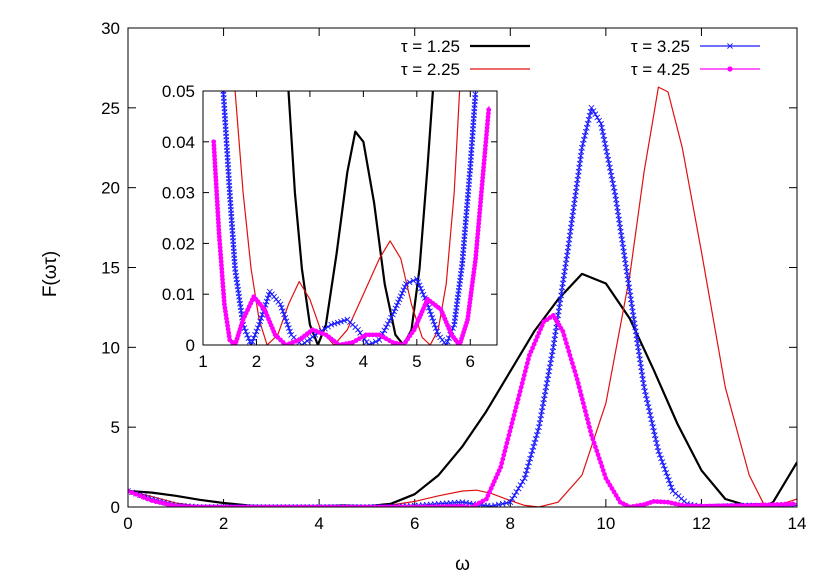  I want to click on inset-ytick-label: 0.05, so click(178, 91).